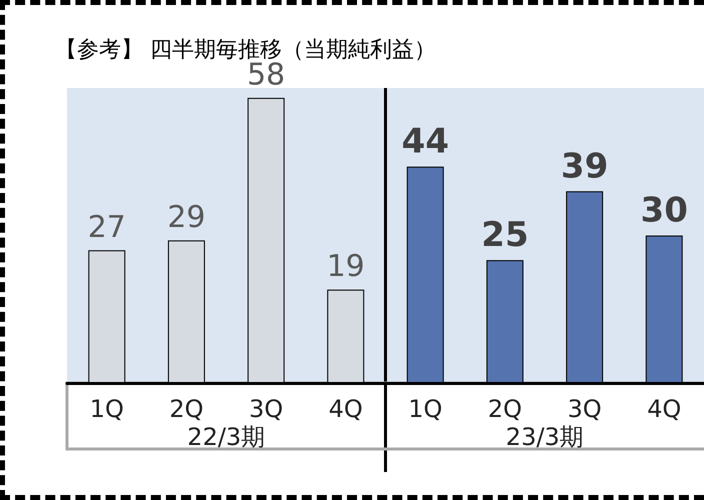 The height and width of the screenshot is (500, 704). Describe the element at coordinates (664, 210) in the screenshot. I see `data-label: 30` at that location.